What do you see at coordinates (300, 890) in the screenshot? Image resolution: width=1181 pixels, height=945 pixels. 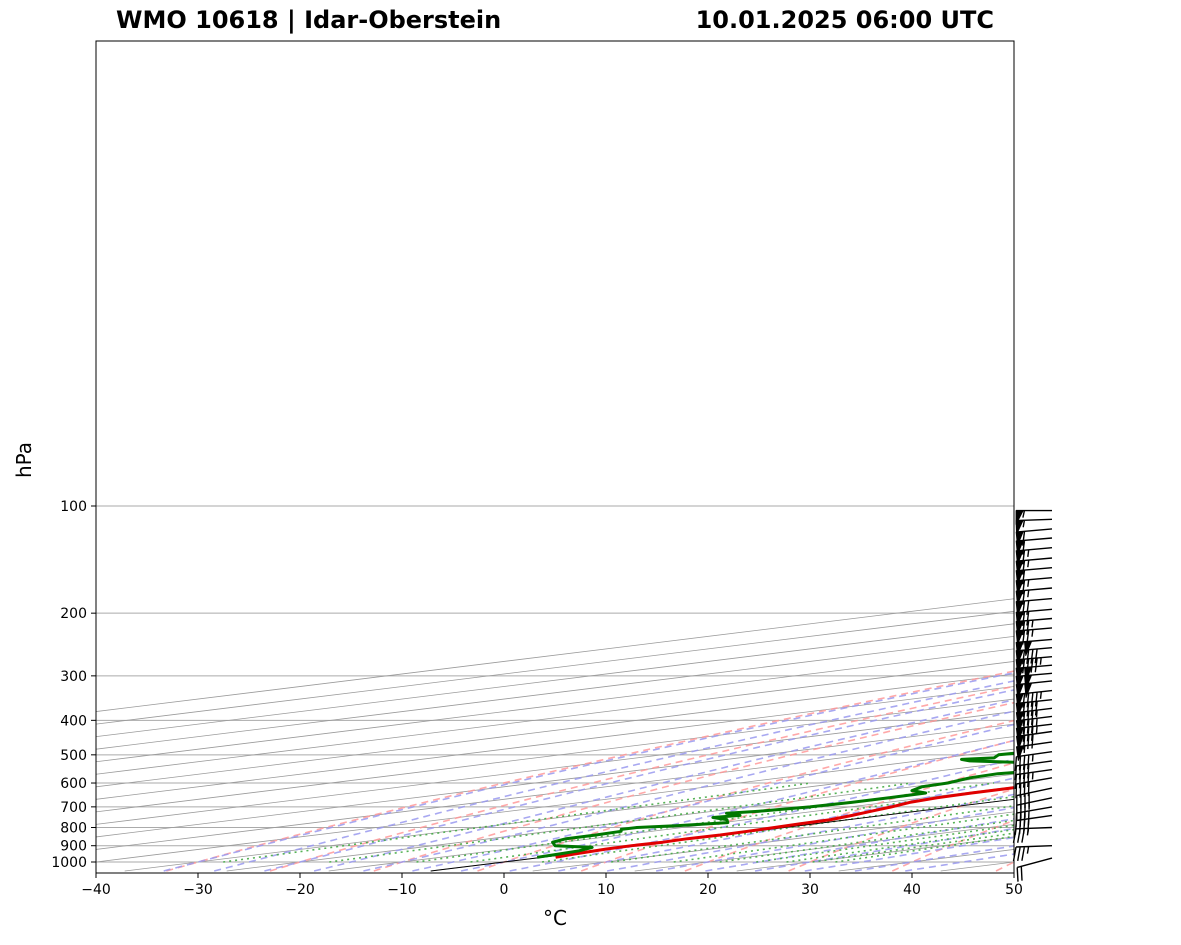 I see `x-tick-label: −20` at bounding box center [300, 890].